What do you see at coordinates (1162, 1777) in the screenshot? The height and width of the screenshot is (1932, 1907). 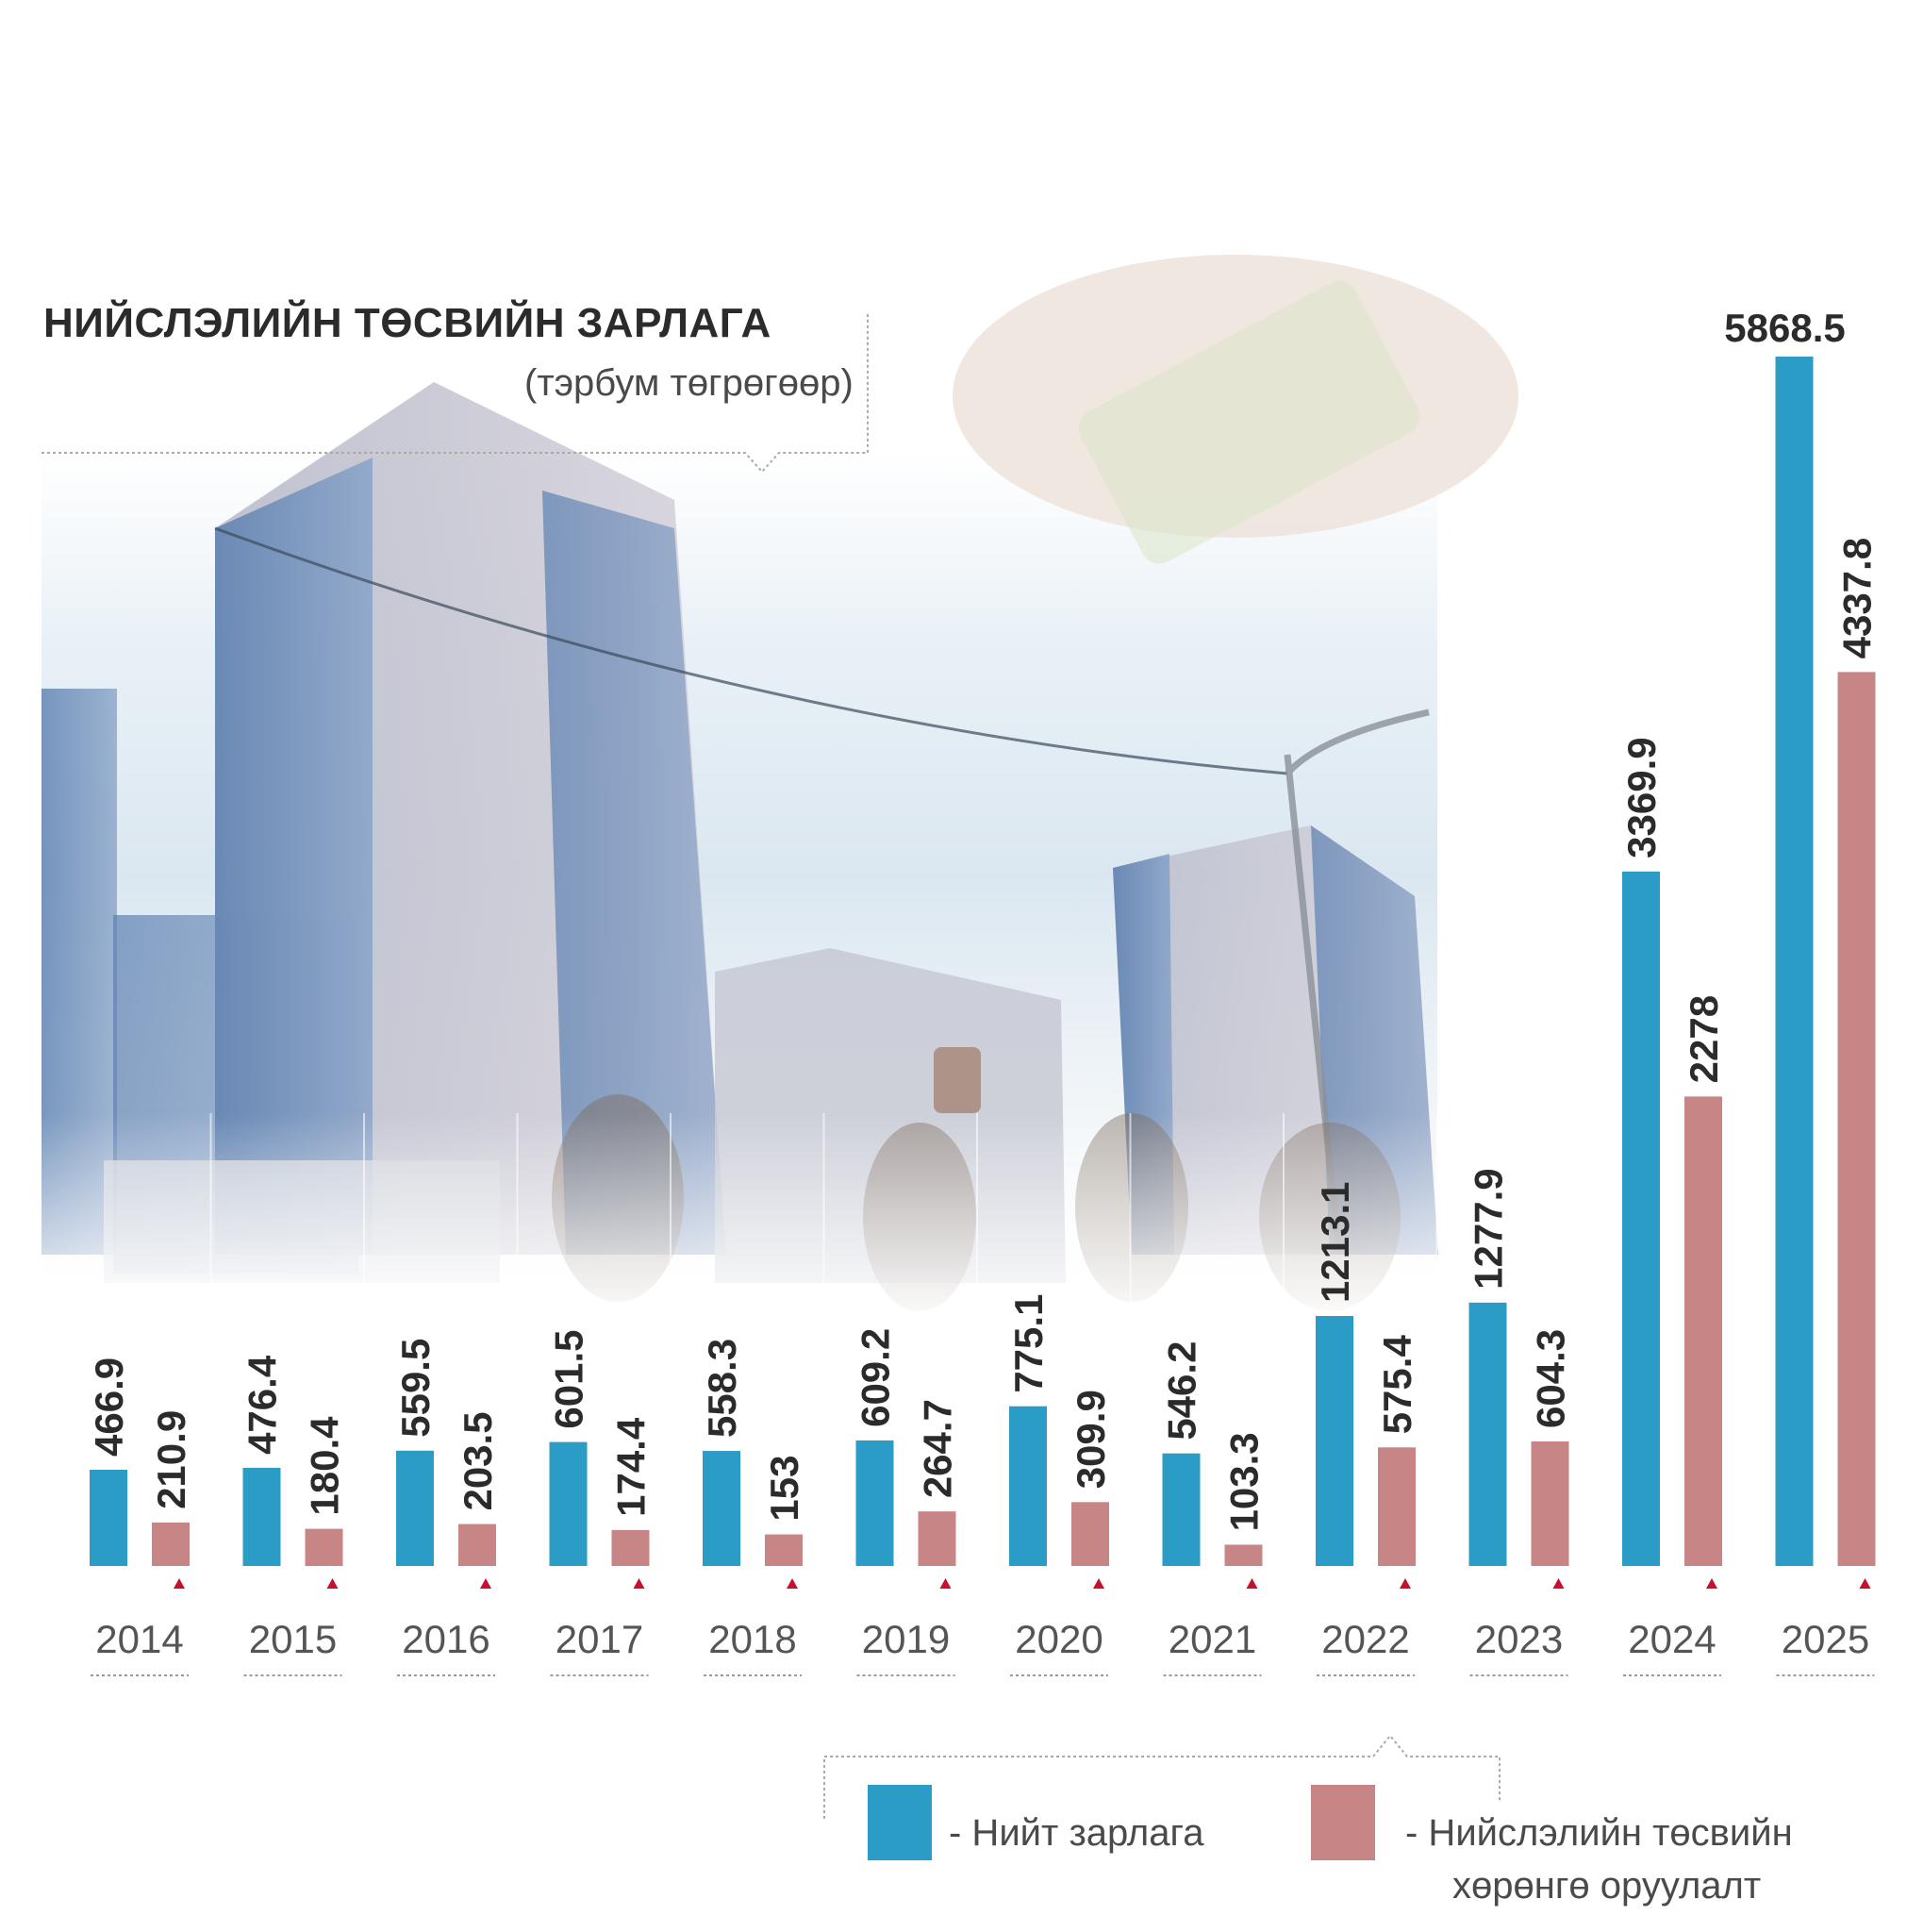 I see `legend-callout-line` at bounding box center [1162, 1777].